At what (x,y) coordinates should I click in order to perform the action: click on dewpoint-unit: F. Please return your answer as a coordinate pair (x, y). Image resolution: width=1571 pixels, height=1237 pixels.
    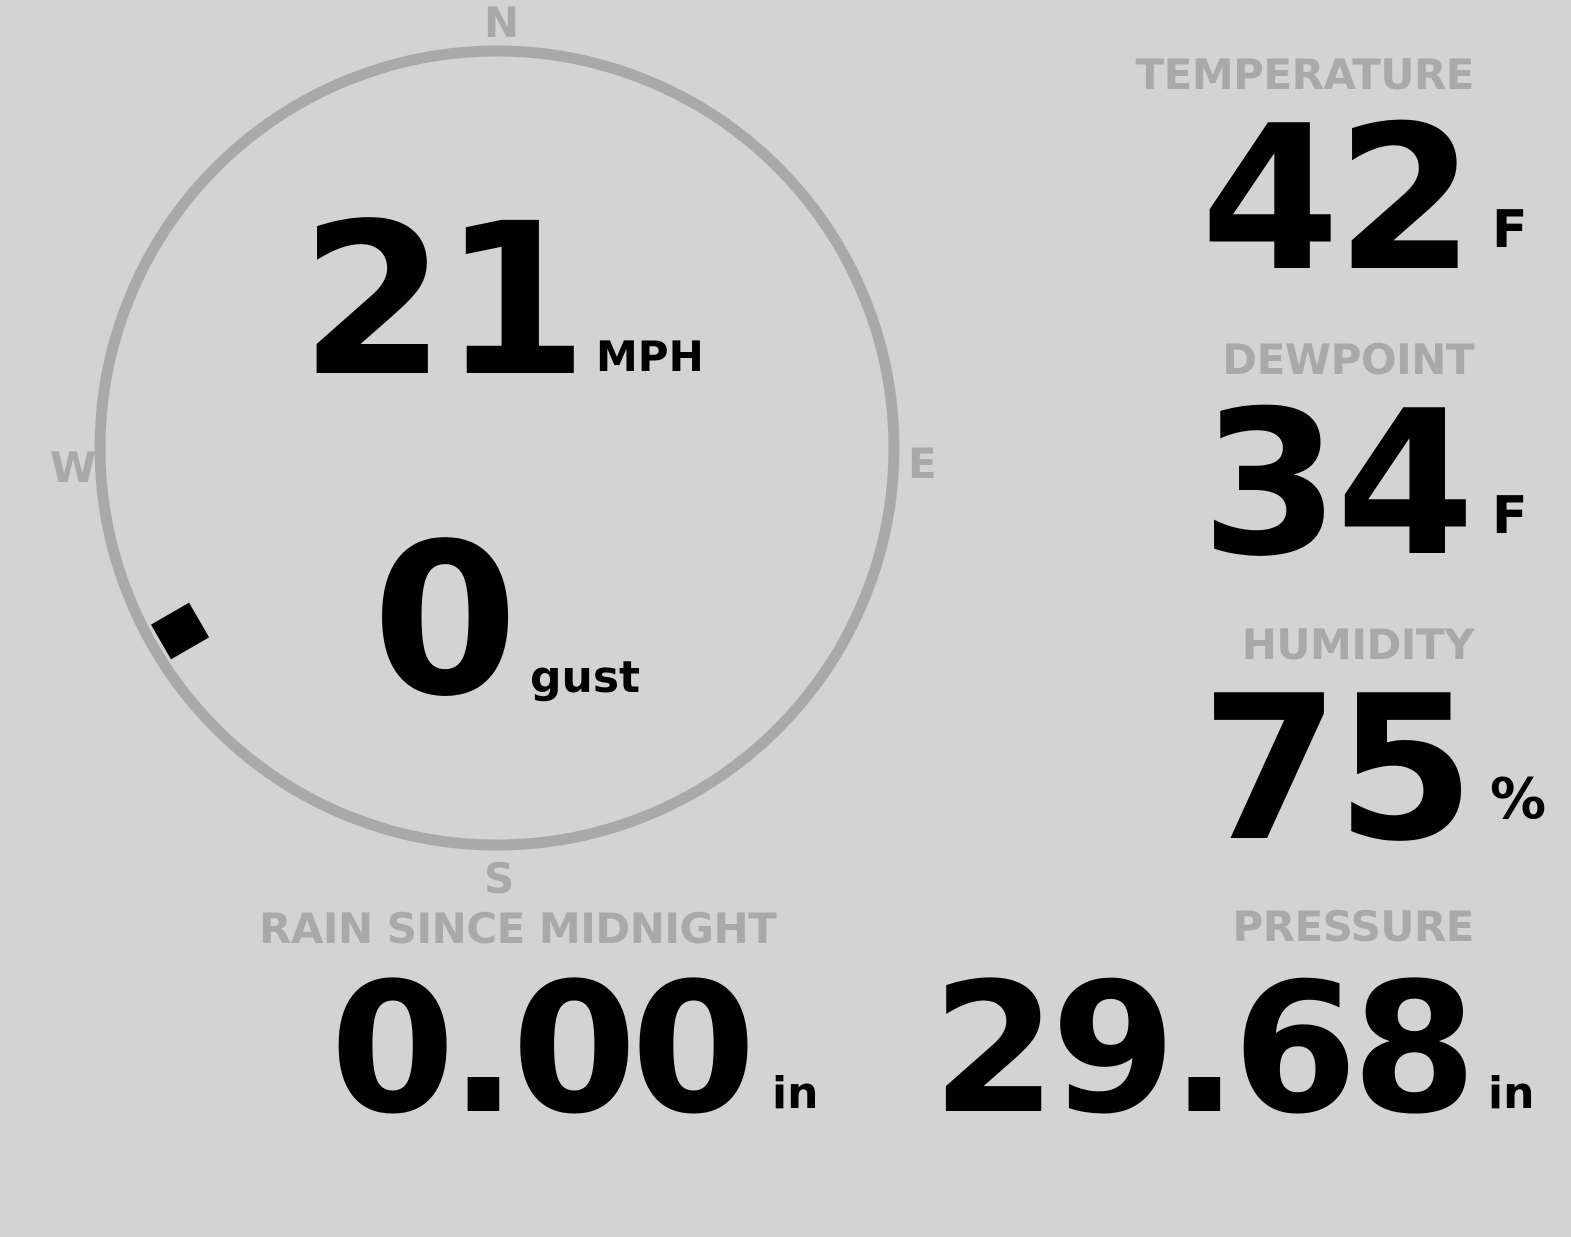
    Looking at the image, I should click on (1510, 516).